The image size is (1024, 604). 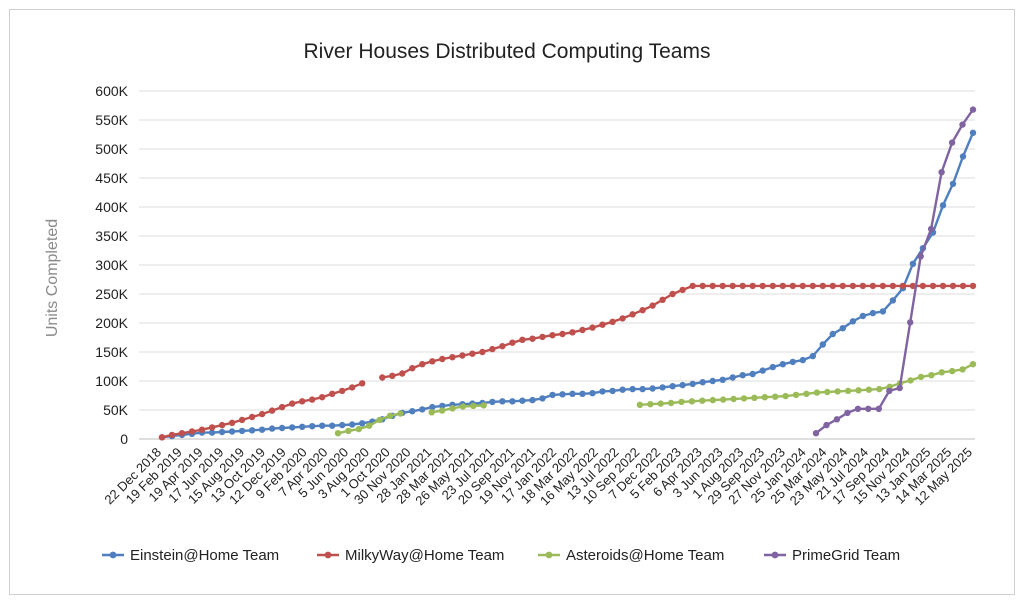 What do you see at coordinates (111, 207) in the screenshot?
I see `y-tick-label: 400K` at bounding box center [111, 207].